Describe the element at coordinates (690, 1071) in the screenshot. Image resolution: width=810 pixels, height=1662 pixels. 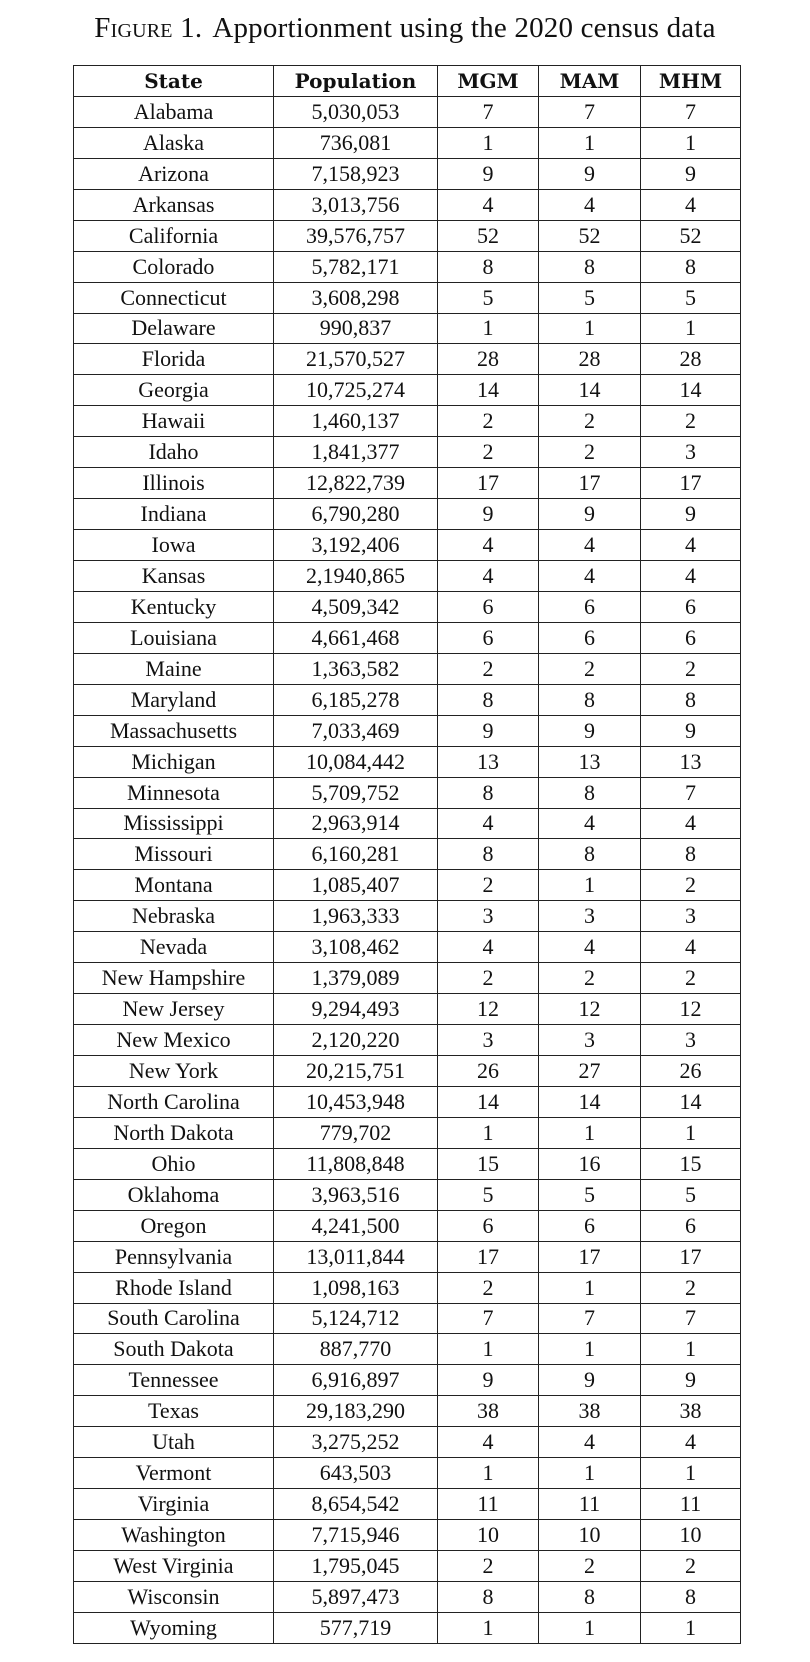
I see `cell-mhm: 26` at that location.